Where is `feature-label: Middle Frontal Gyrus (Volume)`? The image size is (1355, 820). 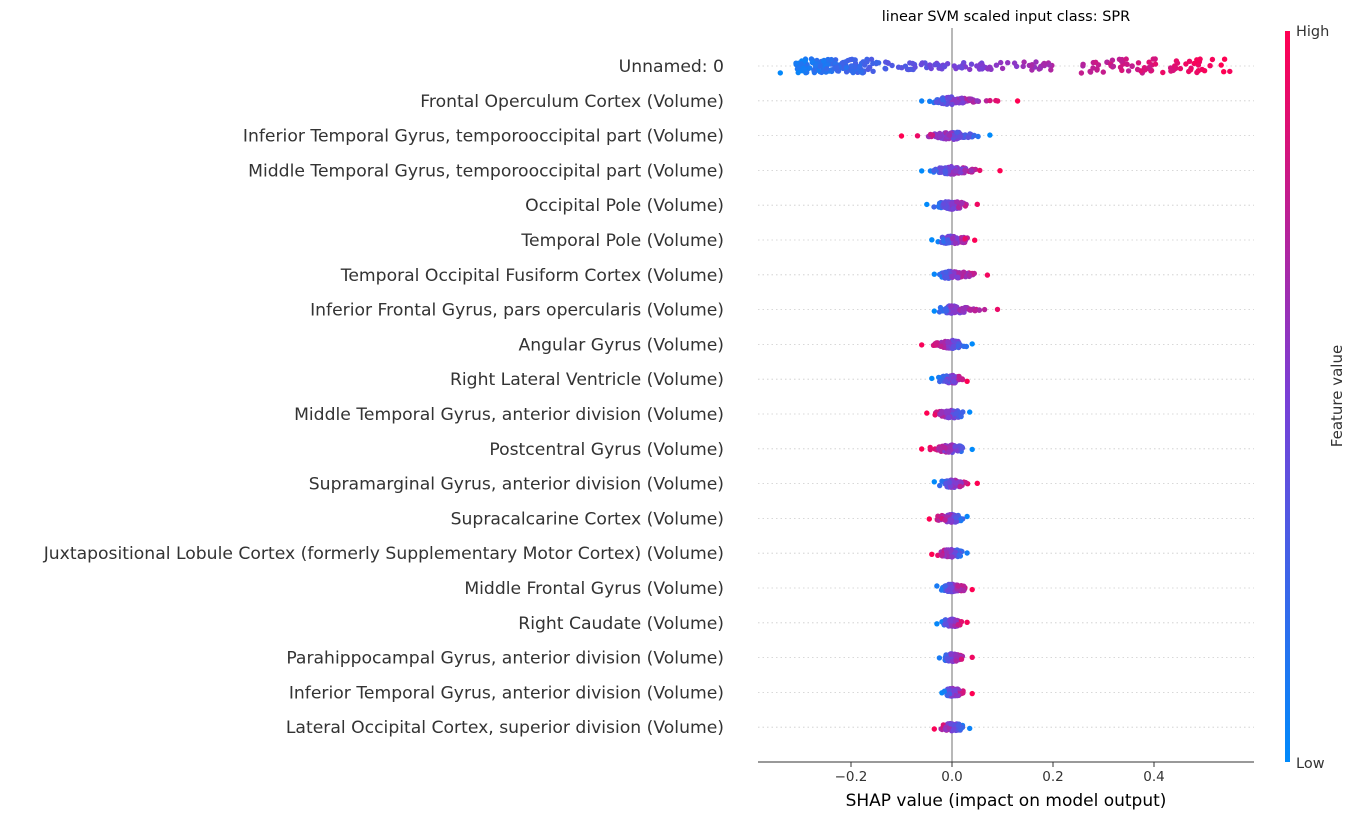 feature-label: Middle Frontal Gyrus (Volume) is located at coordinates (594, 589).